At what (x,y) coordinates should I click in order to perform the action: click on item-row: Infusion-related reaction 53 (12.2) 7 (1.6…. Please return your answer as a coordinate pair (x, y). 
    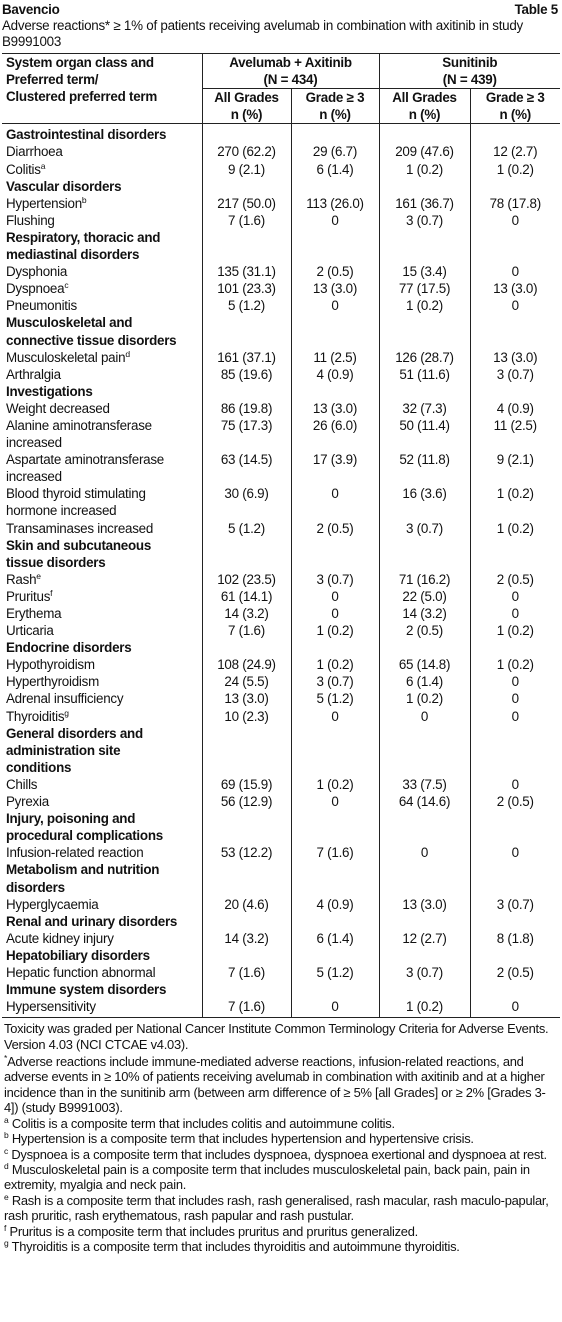
    Looking at the image, I should click on (281, 853).